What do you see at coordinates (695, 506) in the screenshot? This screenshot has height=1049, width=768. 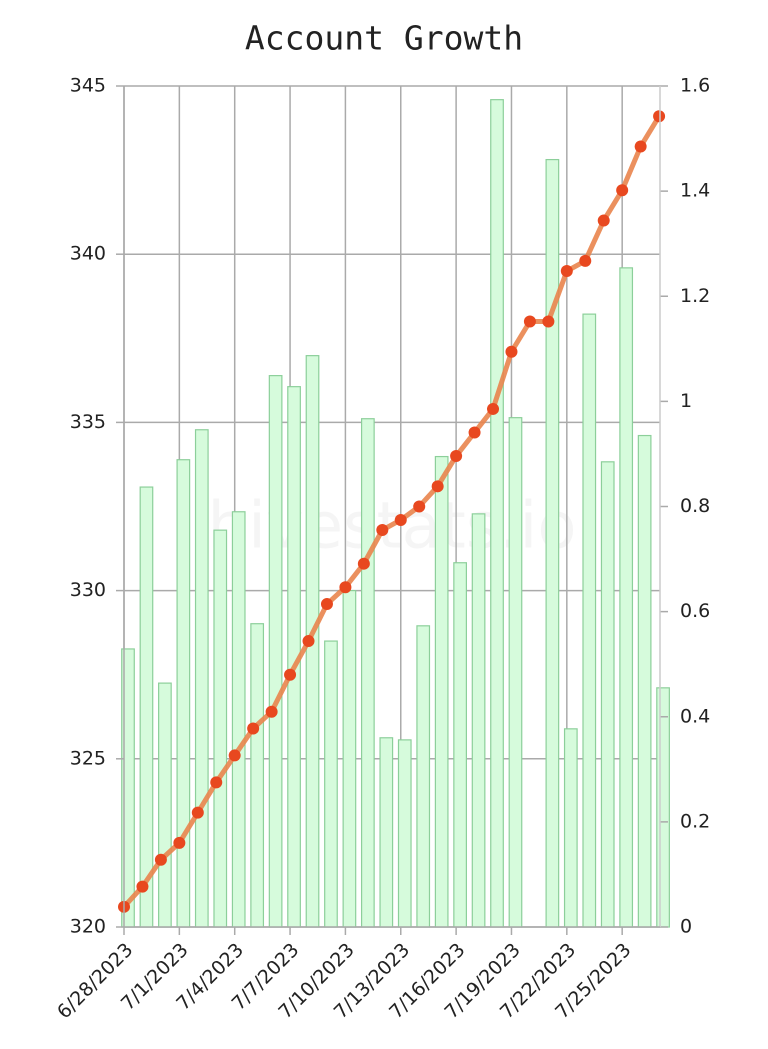 I see `y2-tick-label: 0.8` at bounding box center [695, 506].